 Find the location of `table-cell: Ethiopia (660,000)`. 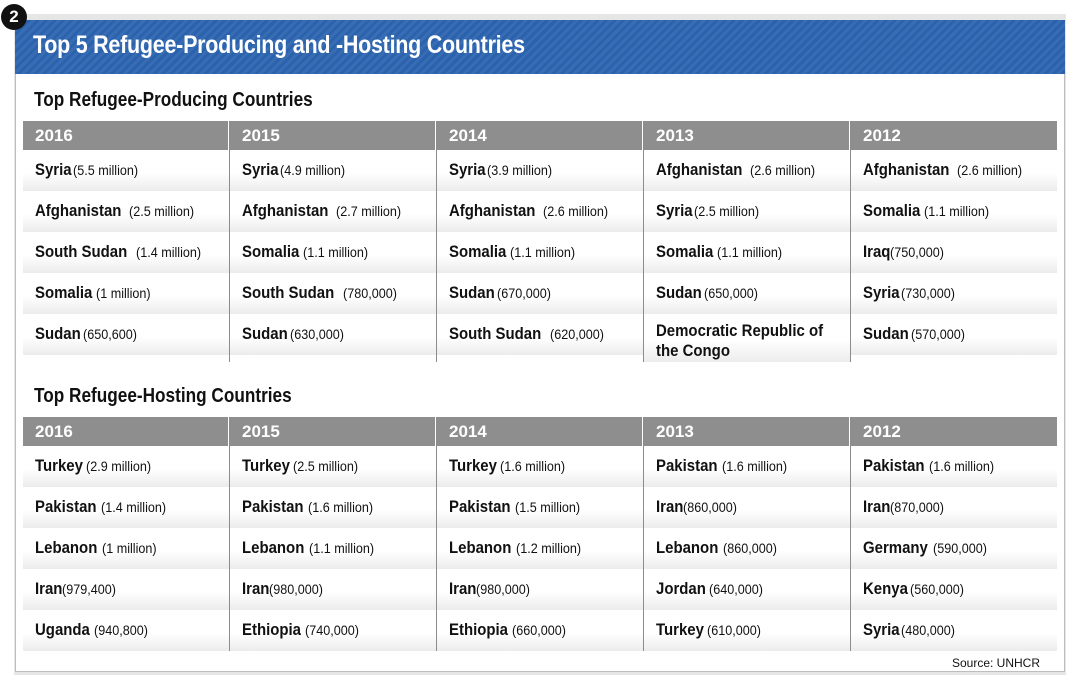

table-cell: Ethiopia (660,000) is located at coordinates (540, 630).